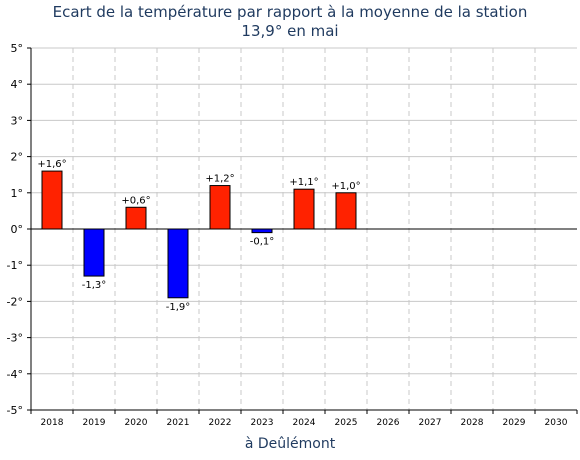  I want to click on x-tick-label: 2025, so click(346, 423).